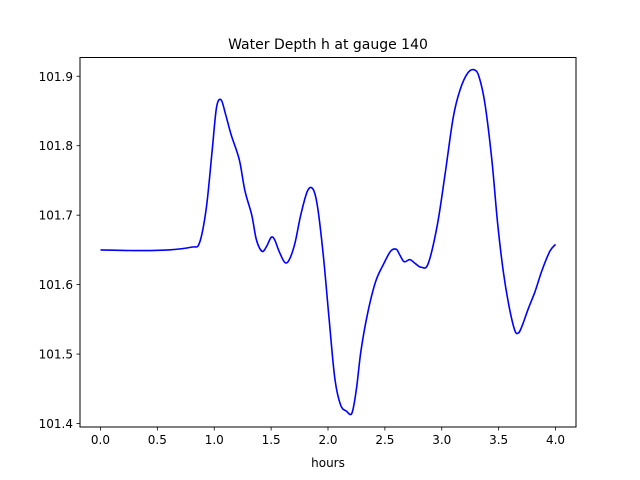 This screenshot has width=640, height=480. I want to click on y-tick-label: 101.8, so click(56, 146).